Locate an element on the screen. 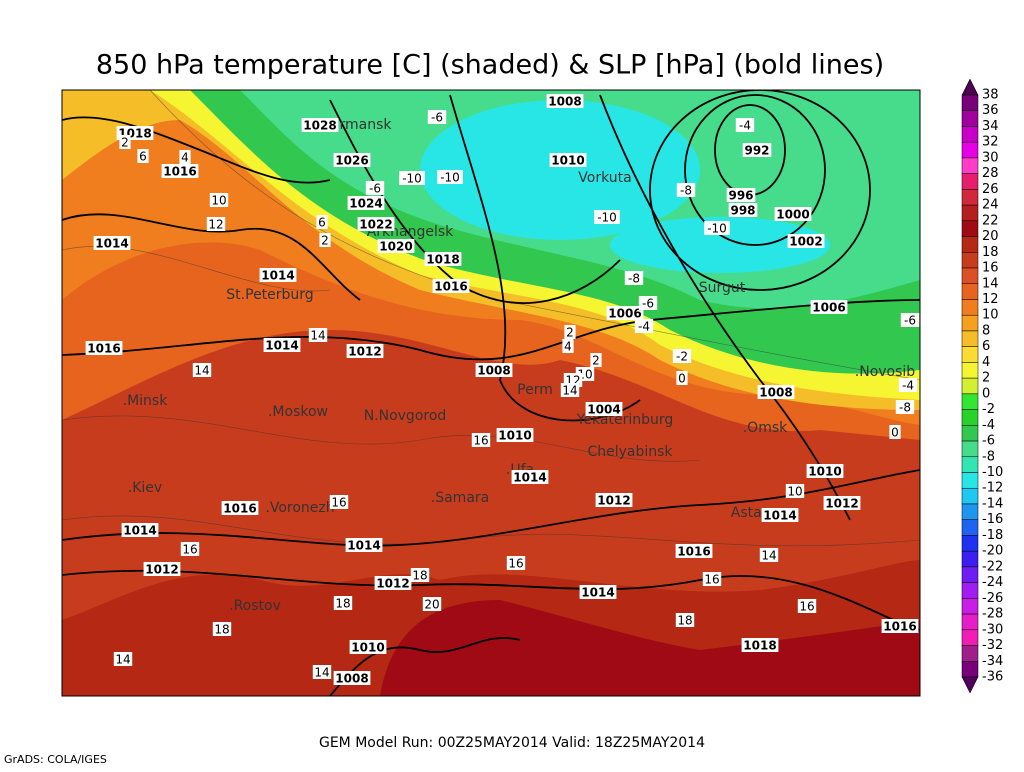 The image size is (1024, 772). isobar-label: 1028 is located at coordinates (319, 126).